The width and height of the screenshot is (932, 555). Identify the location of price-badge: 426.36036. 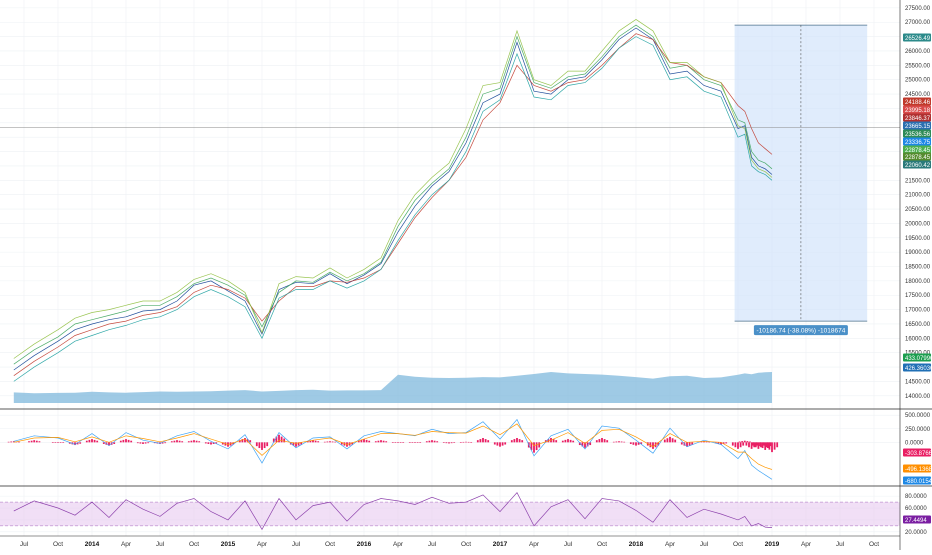
(917, 367).